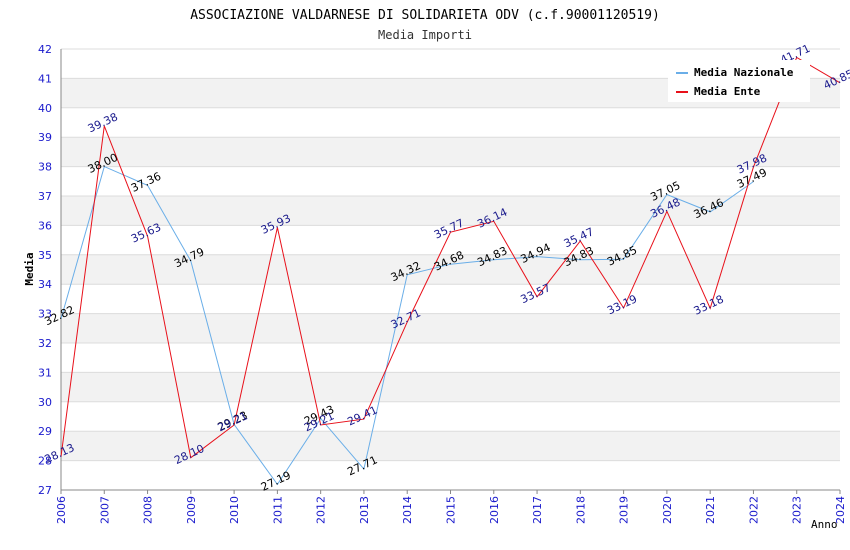 This screenshot has width=850, height=550. Describe the element at coordinates (29, 268) in the screenshot. I see `y-axis-label: Media` at that location.